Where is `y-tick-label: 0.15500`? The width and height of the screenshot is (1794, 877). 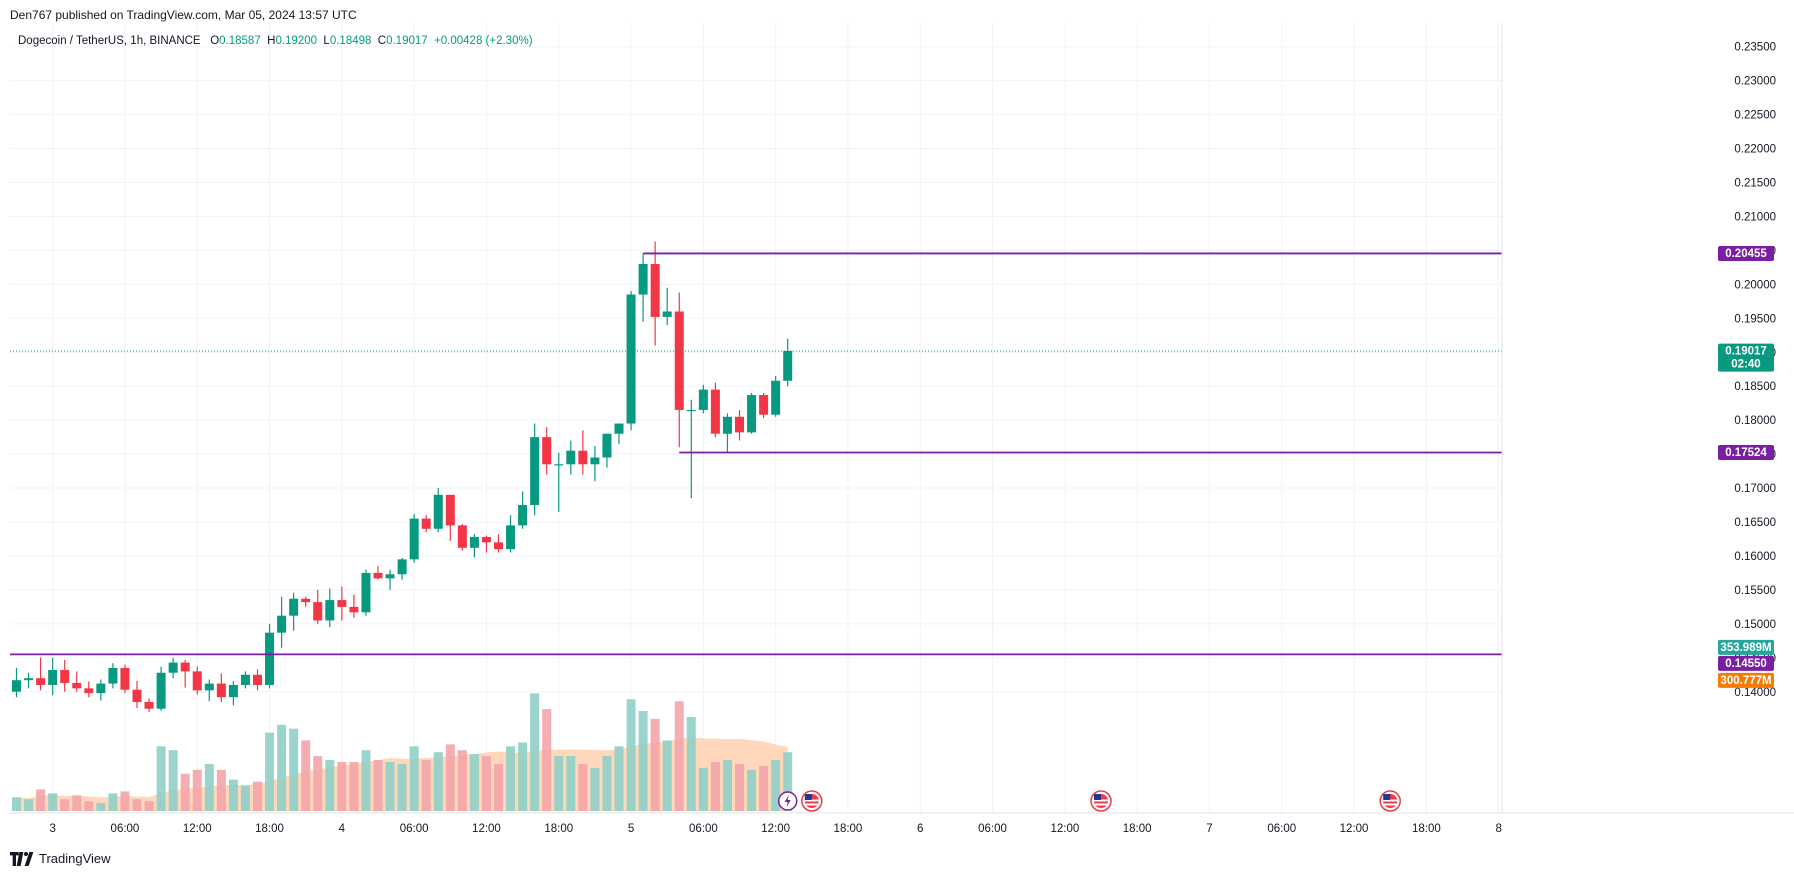
y-tick-label: 0.15500 is located at coordinates (1755, 591).